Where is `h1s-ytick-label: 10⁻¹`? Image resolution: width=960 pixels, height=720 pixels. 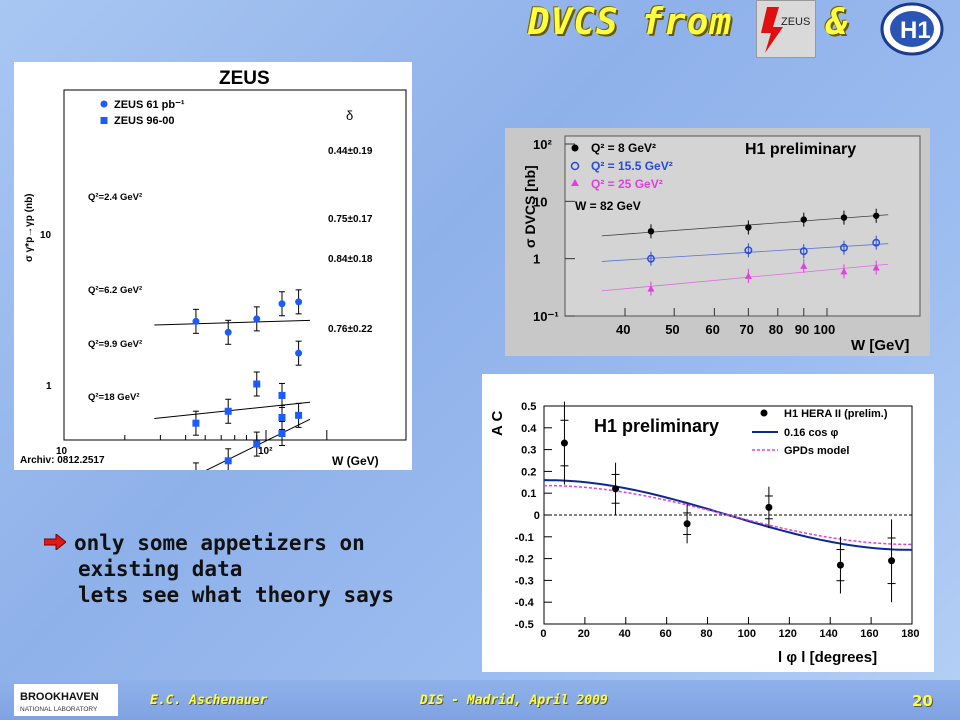
h1s-ytick-label: 10⁻¹ is located at coordinates (546, 316).